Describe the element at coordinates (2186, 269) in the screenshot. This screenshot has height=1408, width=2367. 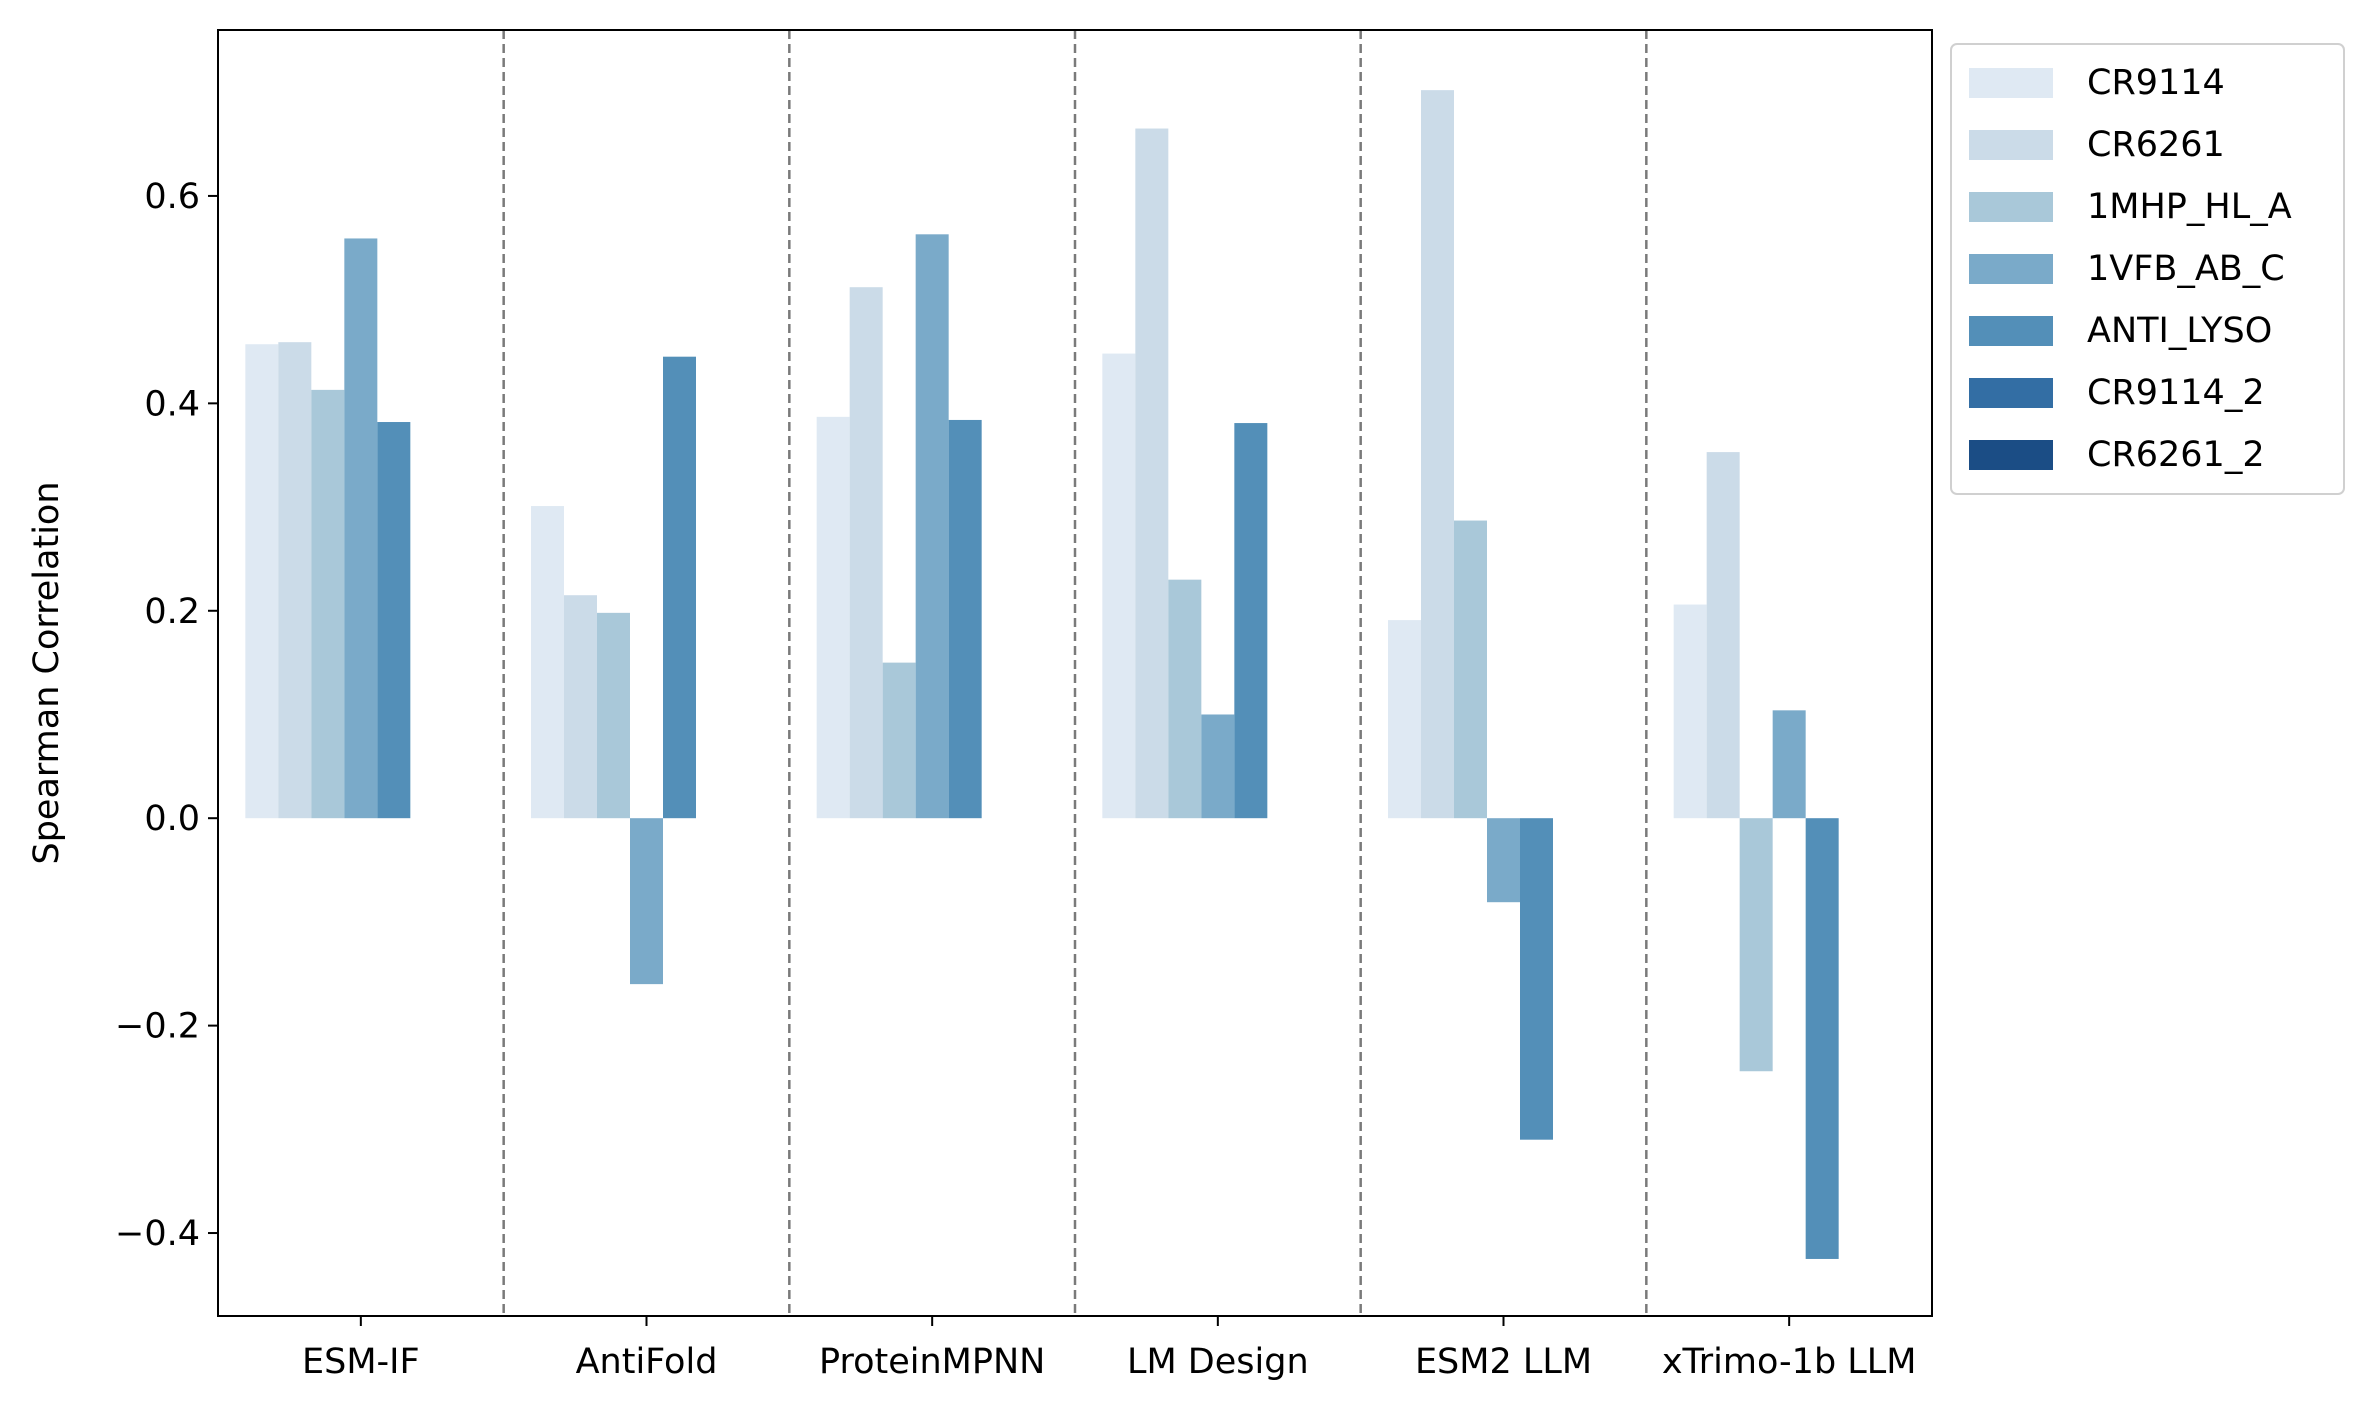
I see `legend-label-1vfb_ab_c: 1VFB_AB_C` at that location.